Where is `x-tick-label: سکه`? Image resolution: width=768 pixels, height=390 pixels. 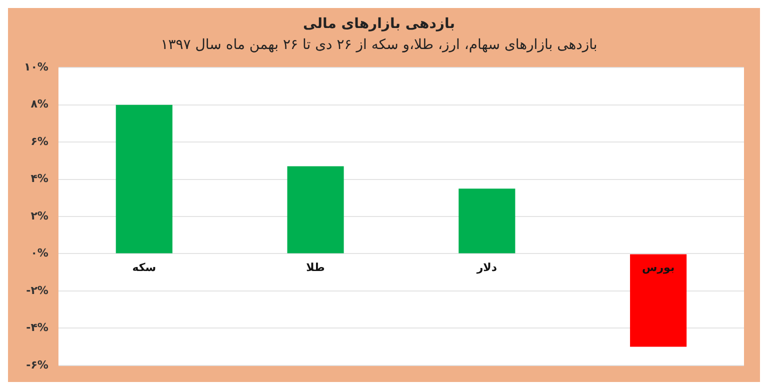 x-tick-label: سکه is located at coordinates (144, 267).